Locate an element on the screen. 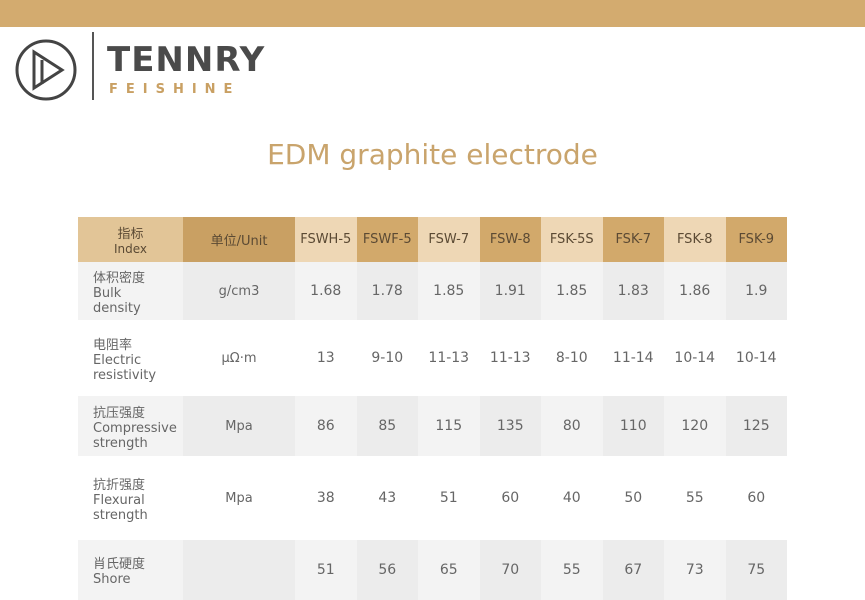 This screenshot has width=865, height=600. table-row: 肖氏硬度 Shore 51 56 65 70 55 67 73 75 is located at coordinates (432, 570).